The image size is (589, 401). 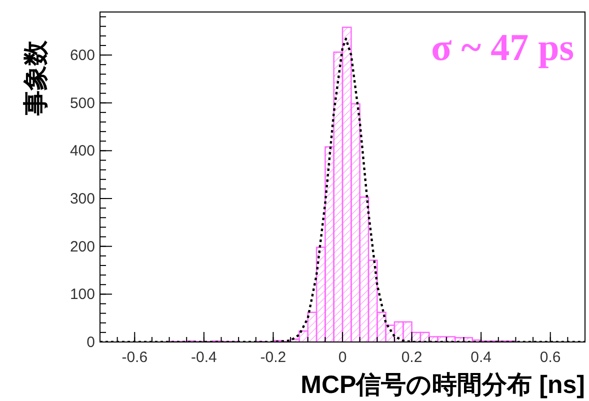 I want to click on x-tick-label: -0.4, so click(x=204, y=357).